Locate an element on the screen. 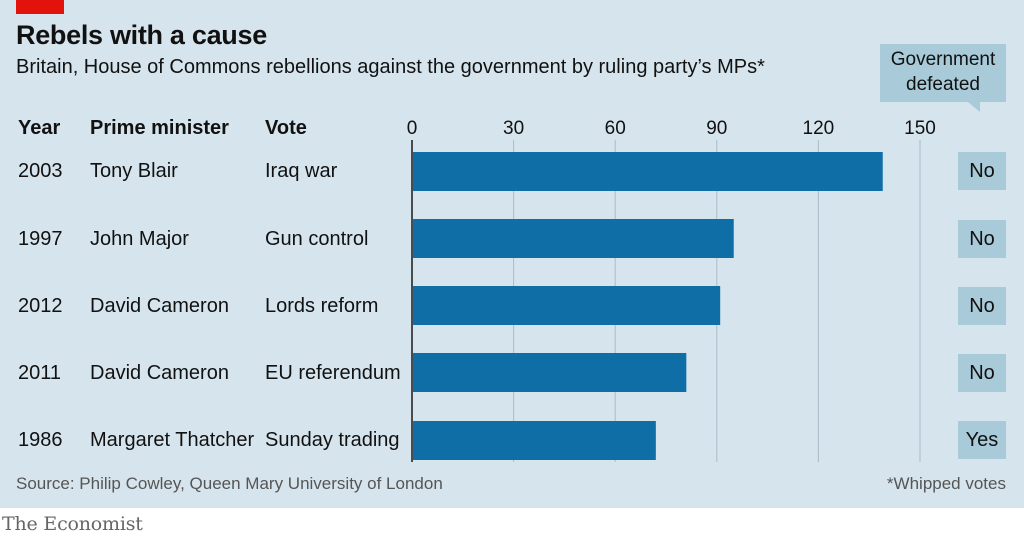 This screenshot has height=538, width=1024. x-tick-label: 30 is located at coordinates (513, 128).